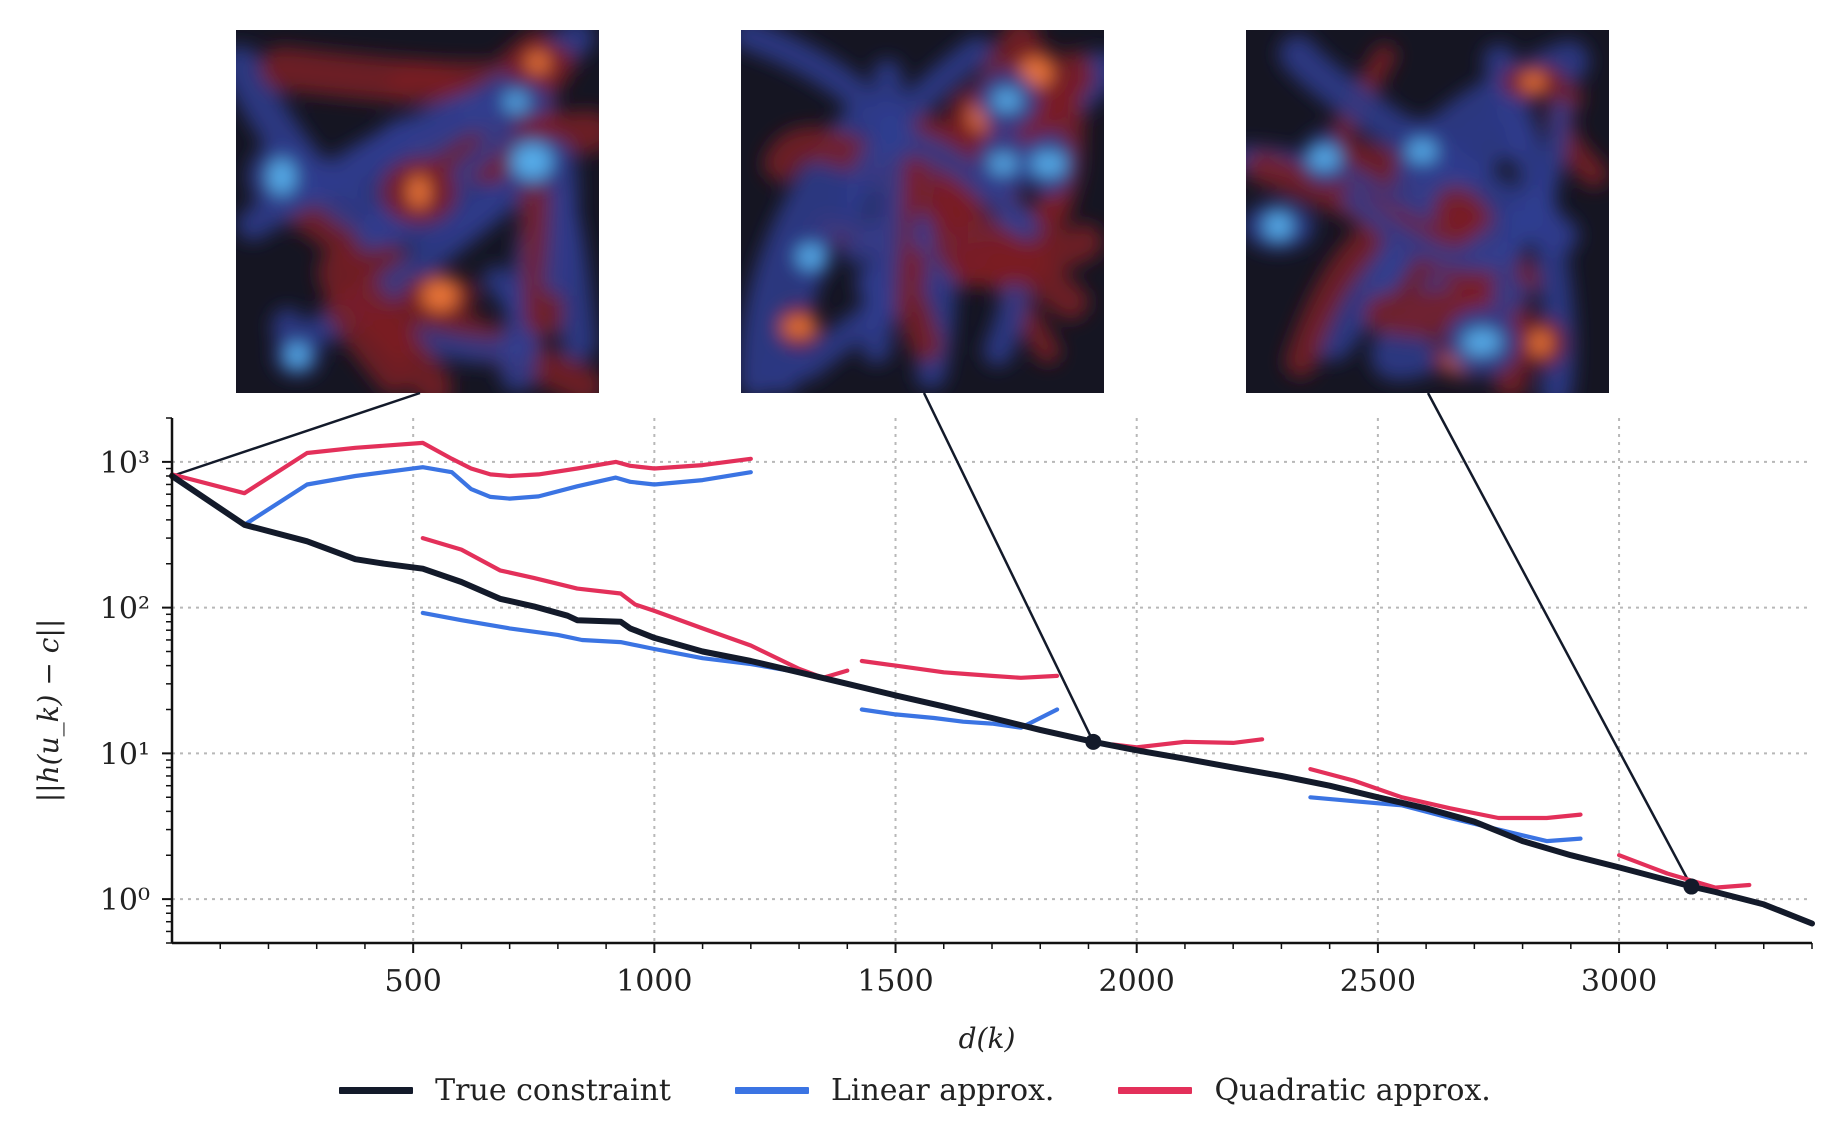 This screenshot has height=1146, width=1830. What do you see at coordinates (1137, 981) in the screenshot?
I see `x-tick-label: 2000` at bounding box center [1137, 981].